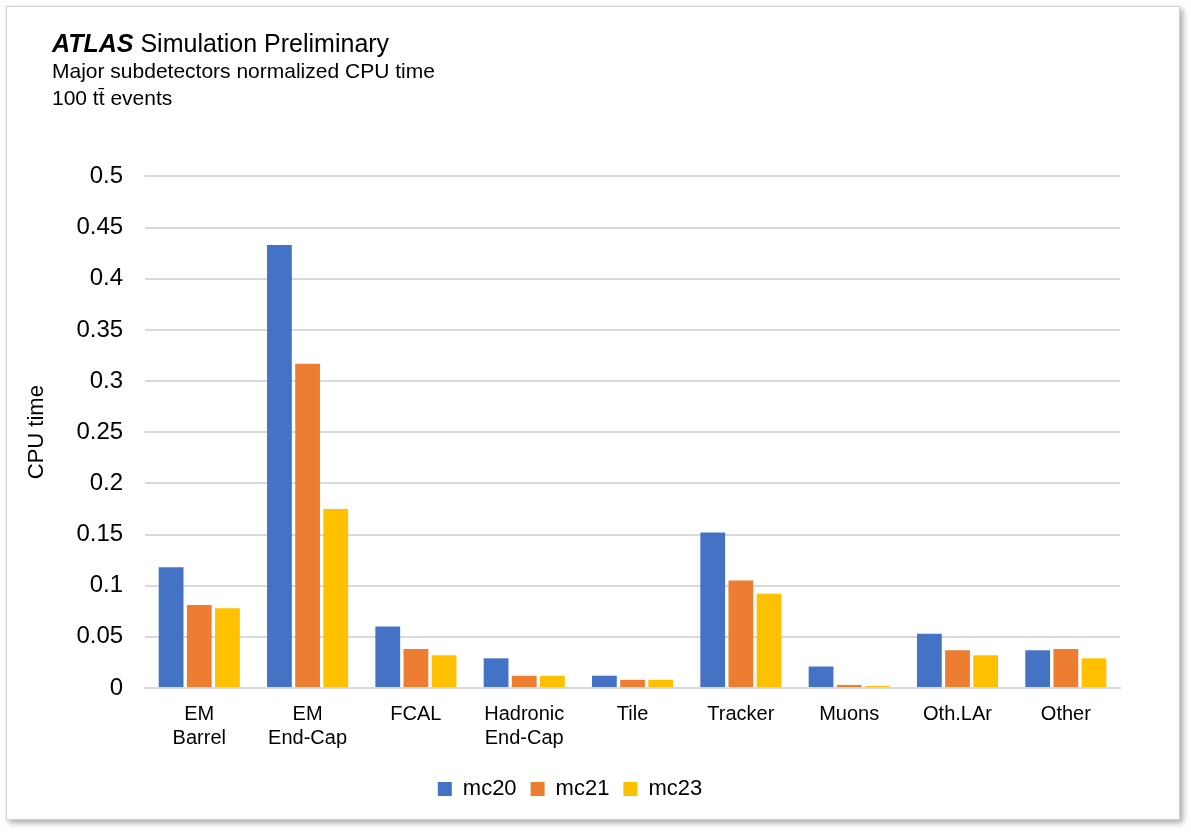 The width and height of the screenshot is (1191, 833). I want to click on y-tick-label: 0.15, so click(100, 533).